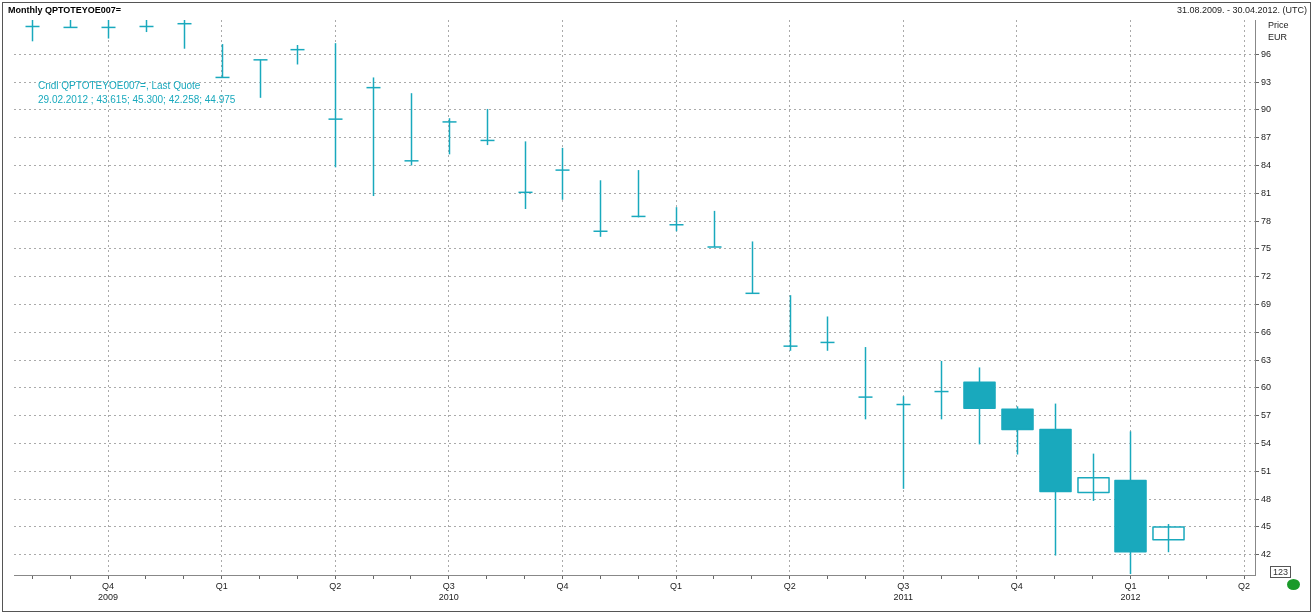 This screenshot has height=616, width=1315. I want to click on y-tick-label: 72, so click(1266, 276).